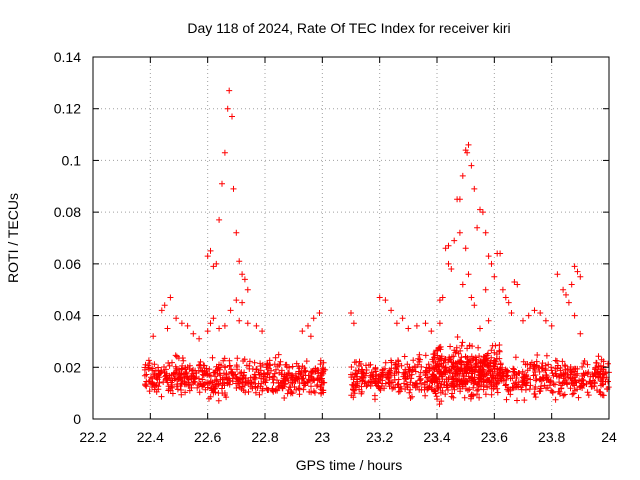  What do you see at coordinates (72, 160) in the screenshot?
I see `y-tick-label: 0.1` at bounding box center [72, 160].